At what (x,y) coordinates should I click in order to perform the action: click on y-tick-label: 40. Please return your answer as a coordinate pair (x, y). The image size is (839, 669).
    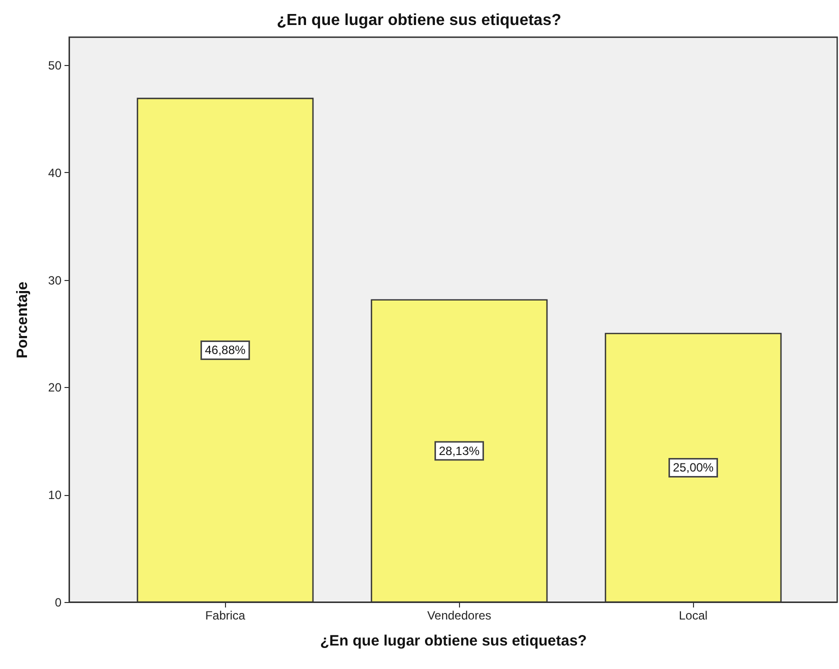
    Looking at the image, I should click on (55, 173).